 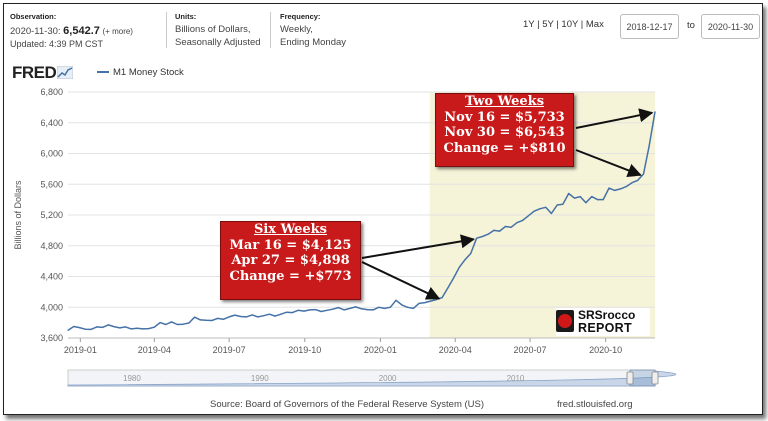 I want to click on x-tick-label: 2019-10, so click(x=304, y=350).